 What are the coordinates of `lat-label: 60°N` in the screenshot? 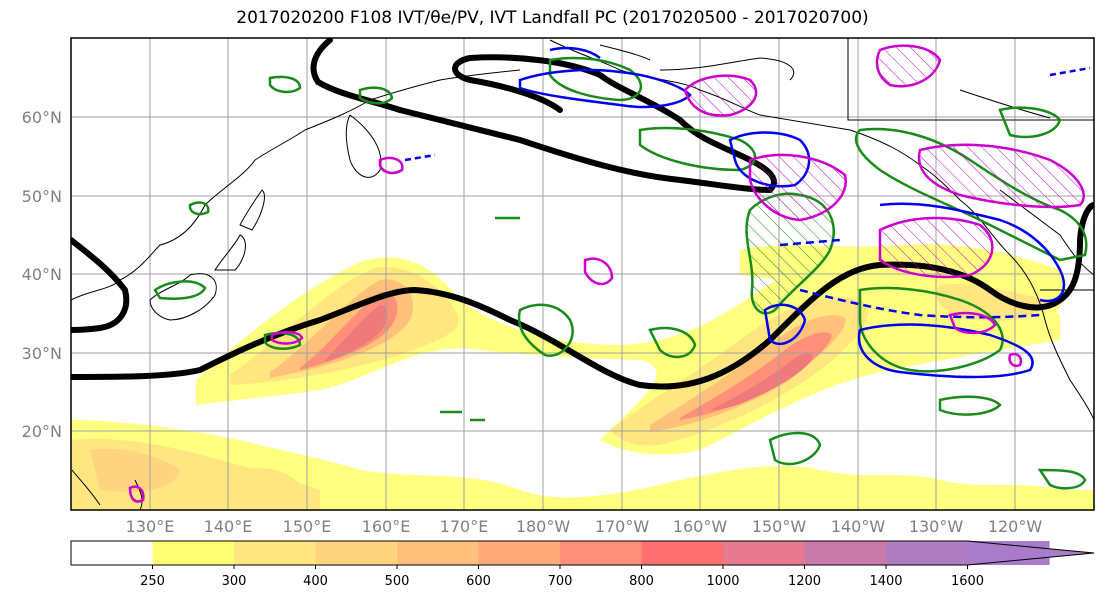 It's located at (42, 117).